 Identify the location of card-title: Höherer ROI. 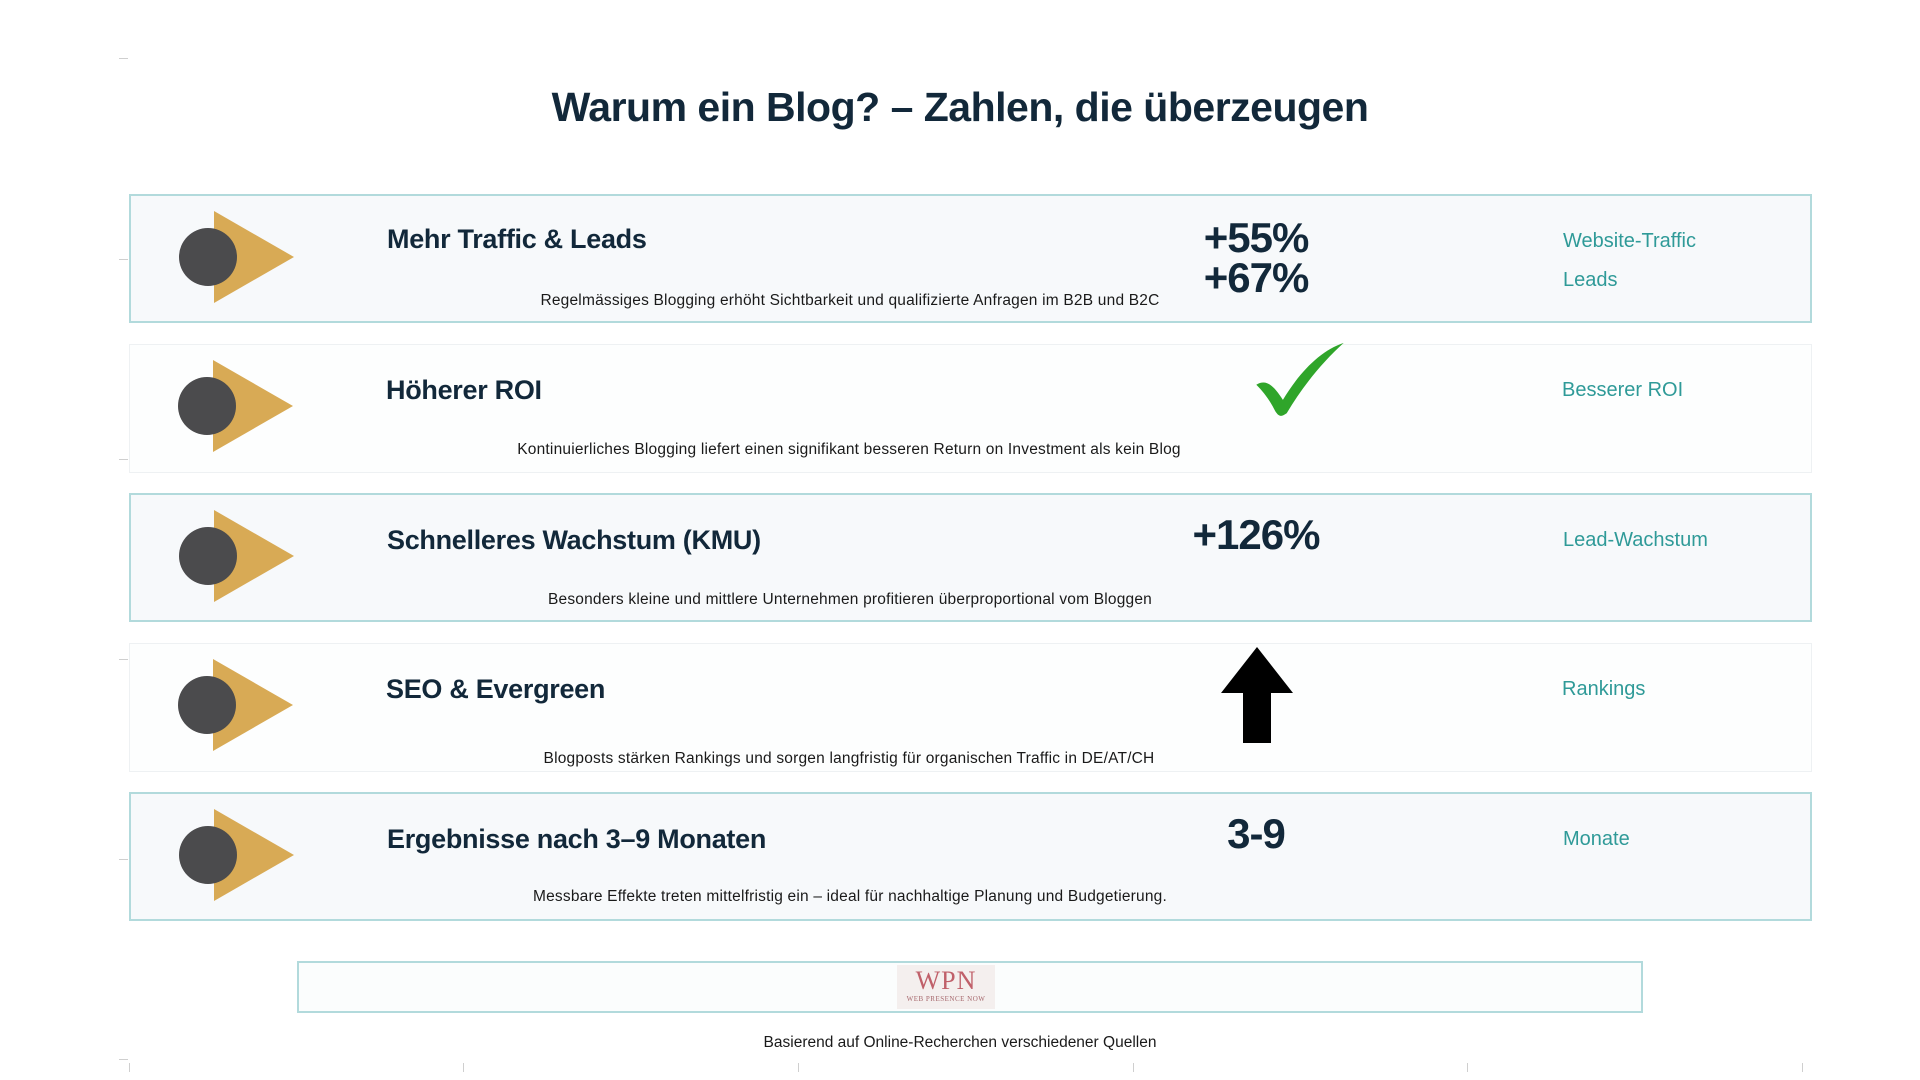
(464, 390).